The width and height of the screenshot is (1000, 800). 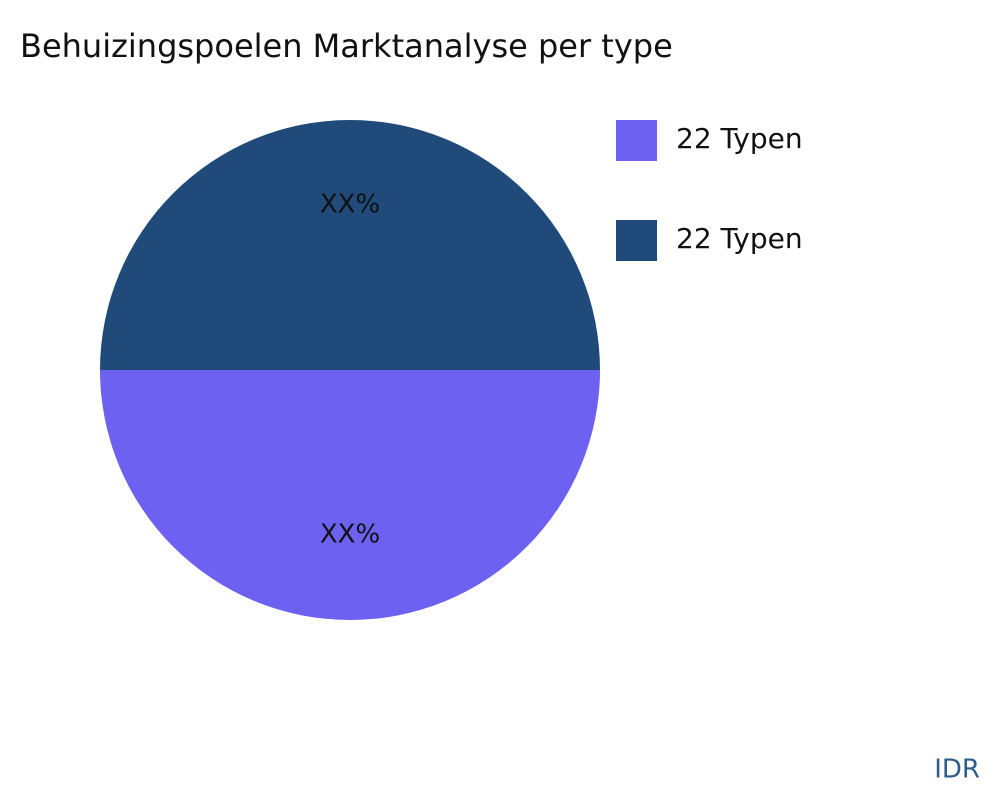 I want to click on watermark: IDR, so click(x=957, y=770).